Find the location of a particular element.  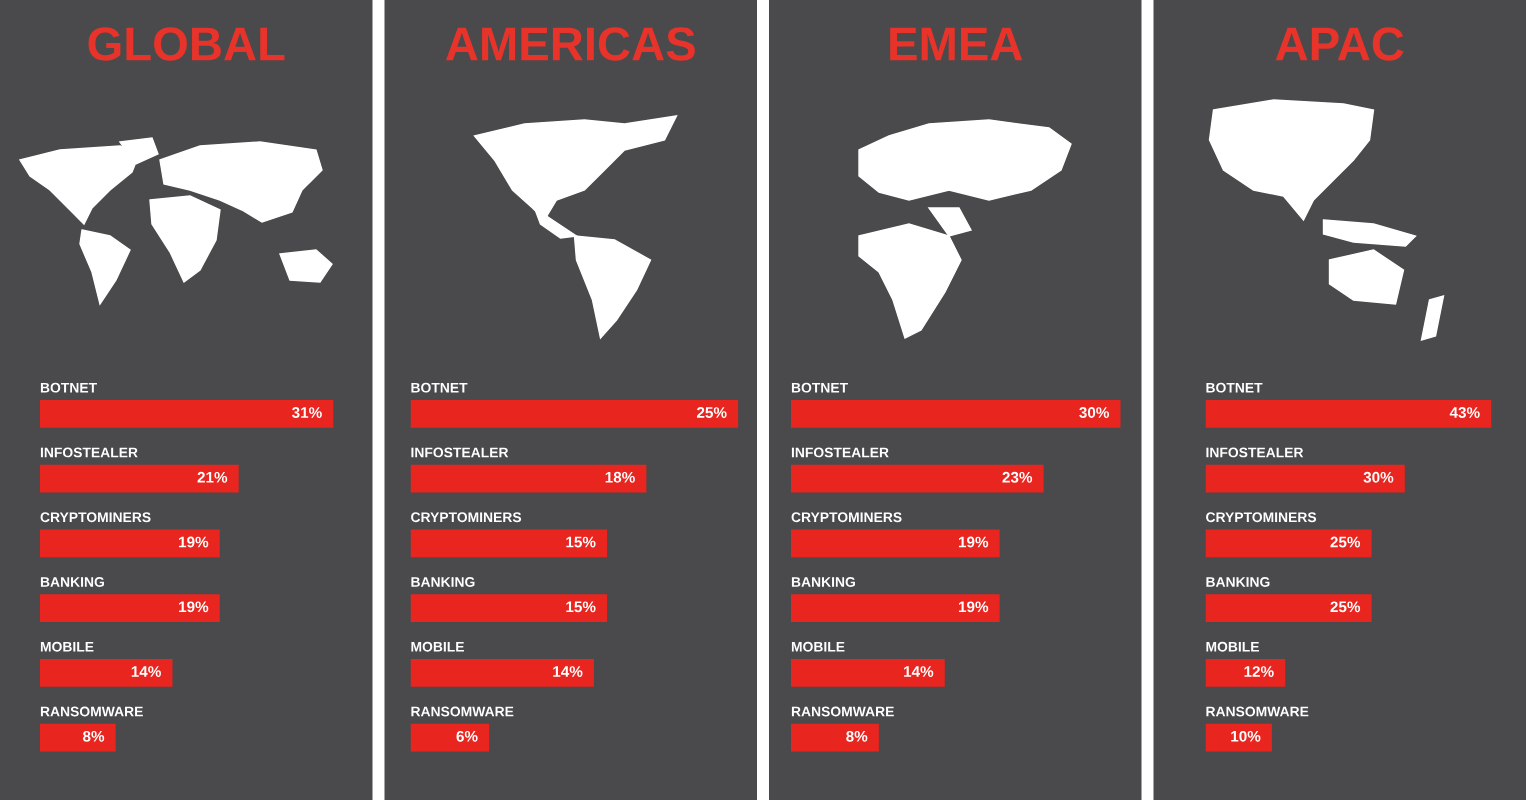

chart-title: AMERICAS is located at coordinates (570, 44).